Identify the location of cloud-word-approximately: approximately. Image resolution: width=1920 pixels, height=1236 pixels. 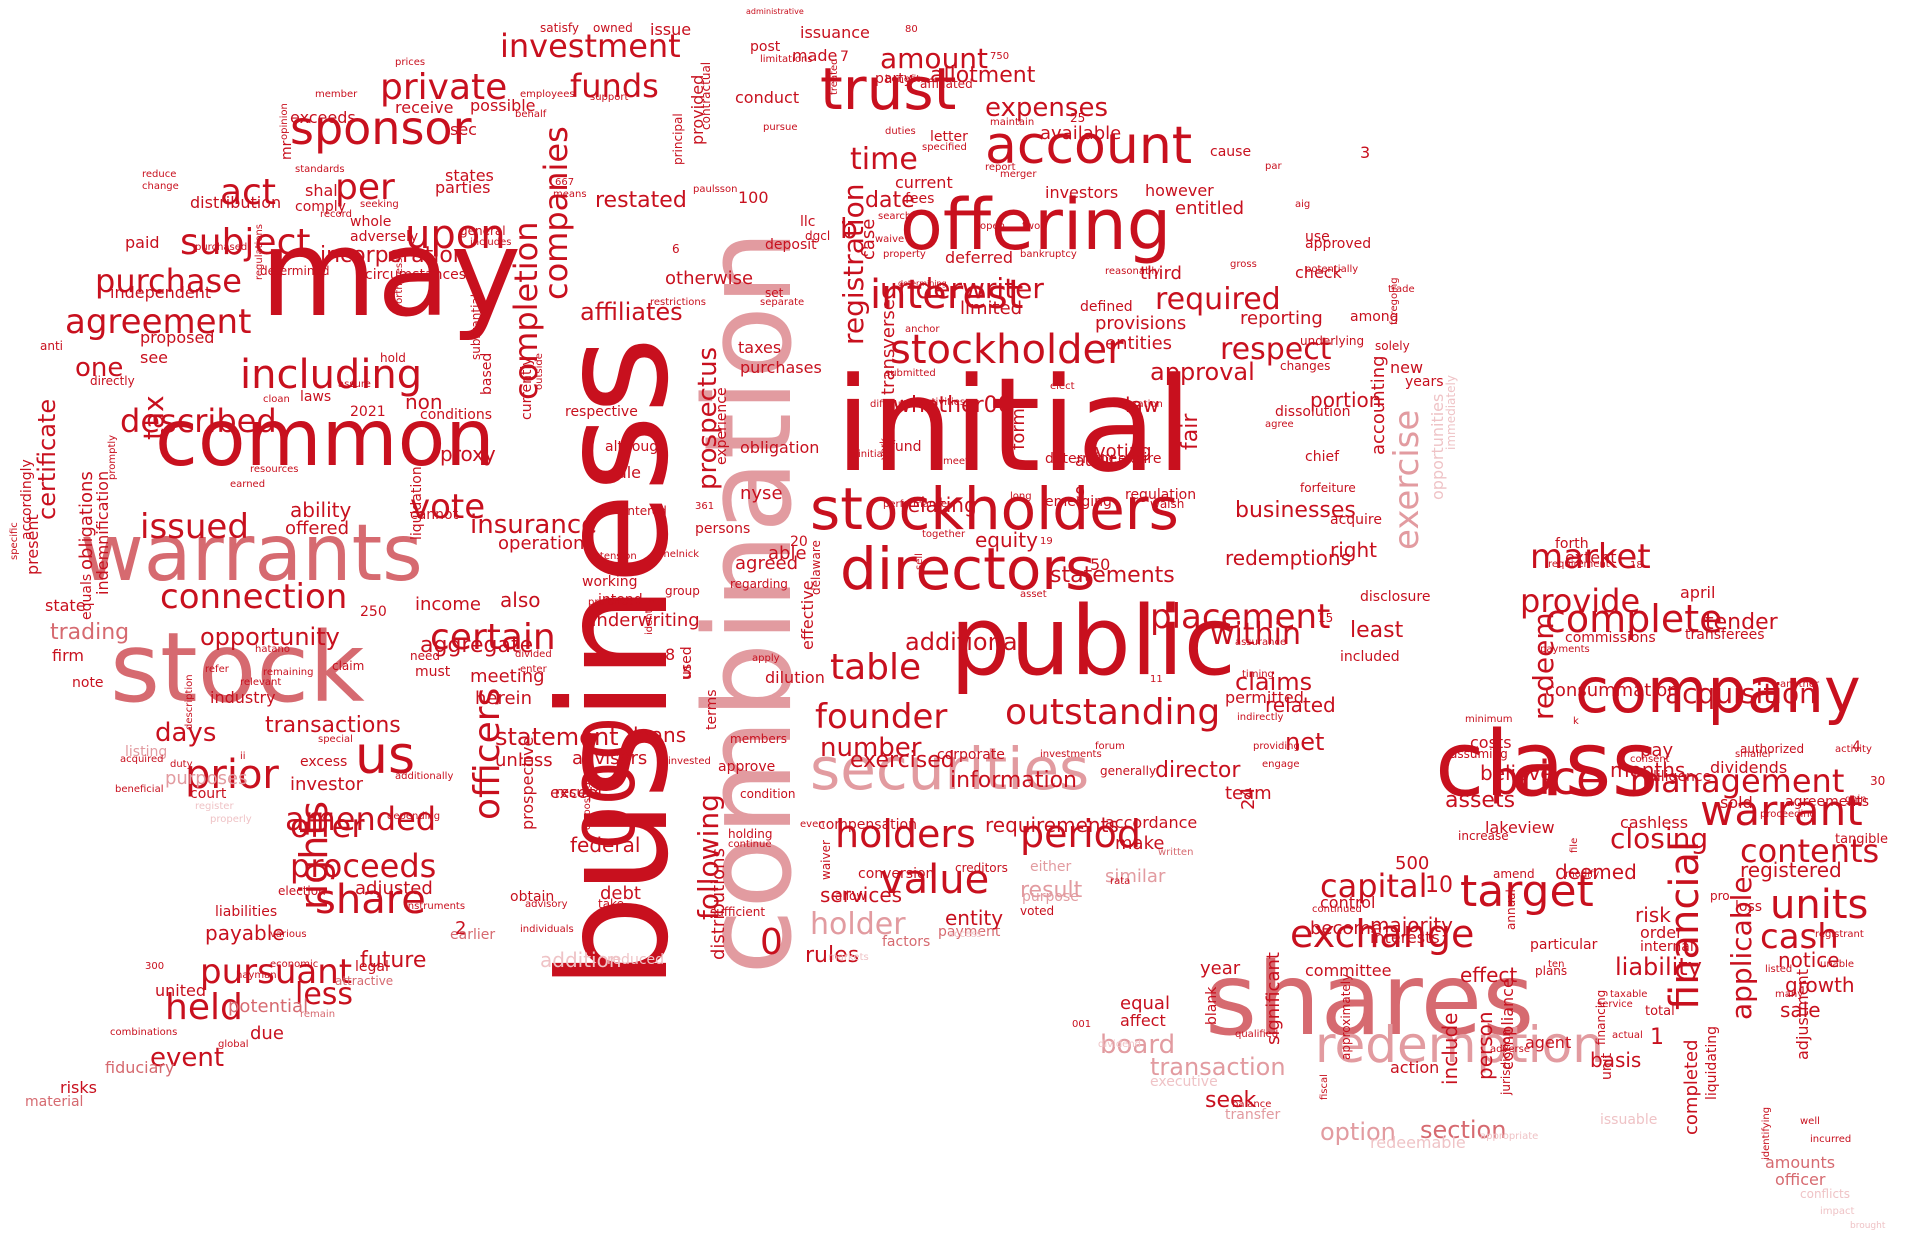
(1346, 1016).